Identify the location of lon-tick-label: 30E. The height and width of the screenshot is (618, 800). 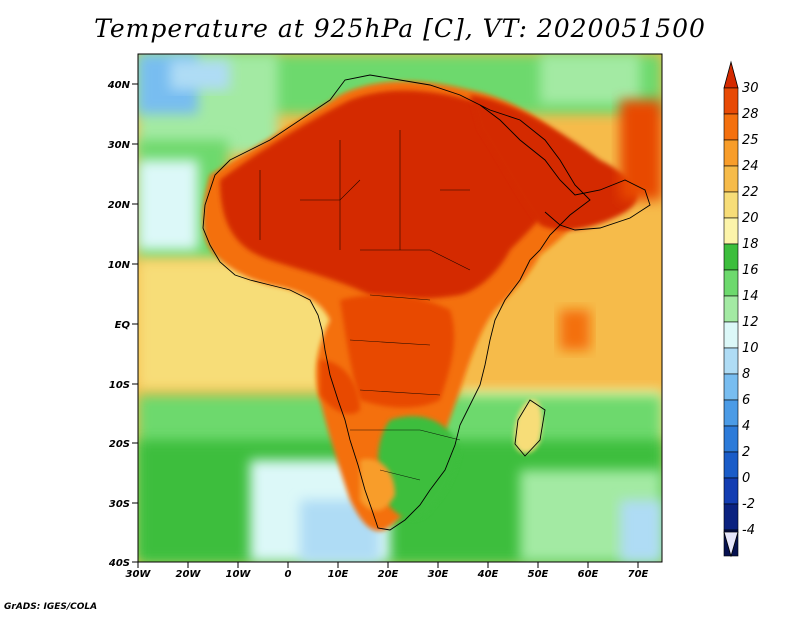
(438, 574).